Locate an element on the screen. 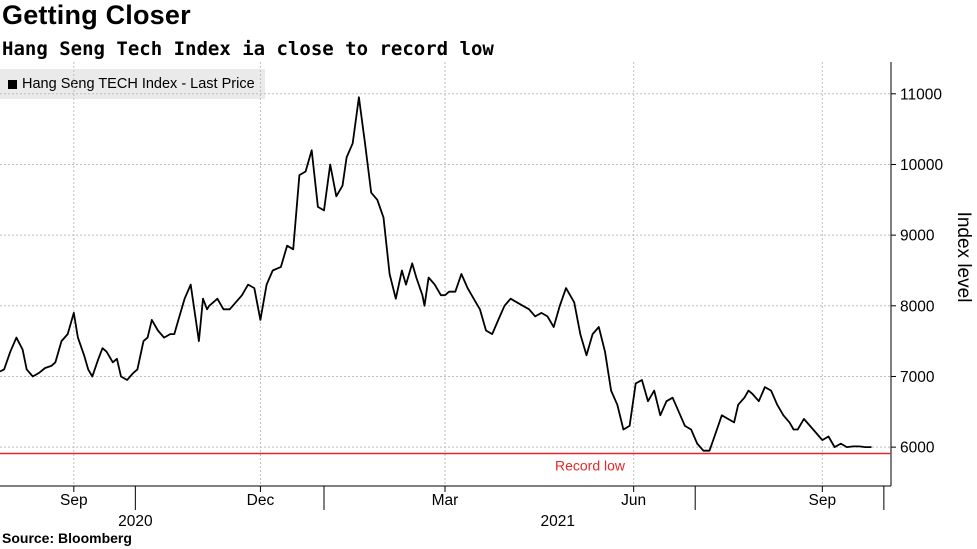 This screenshot has width=977, height=549. chart-title: Getting Closer is located at coordinates (96, 15).